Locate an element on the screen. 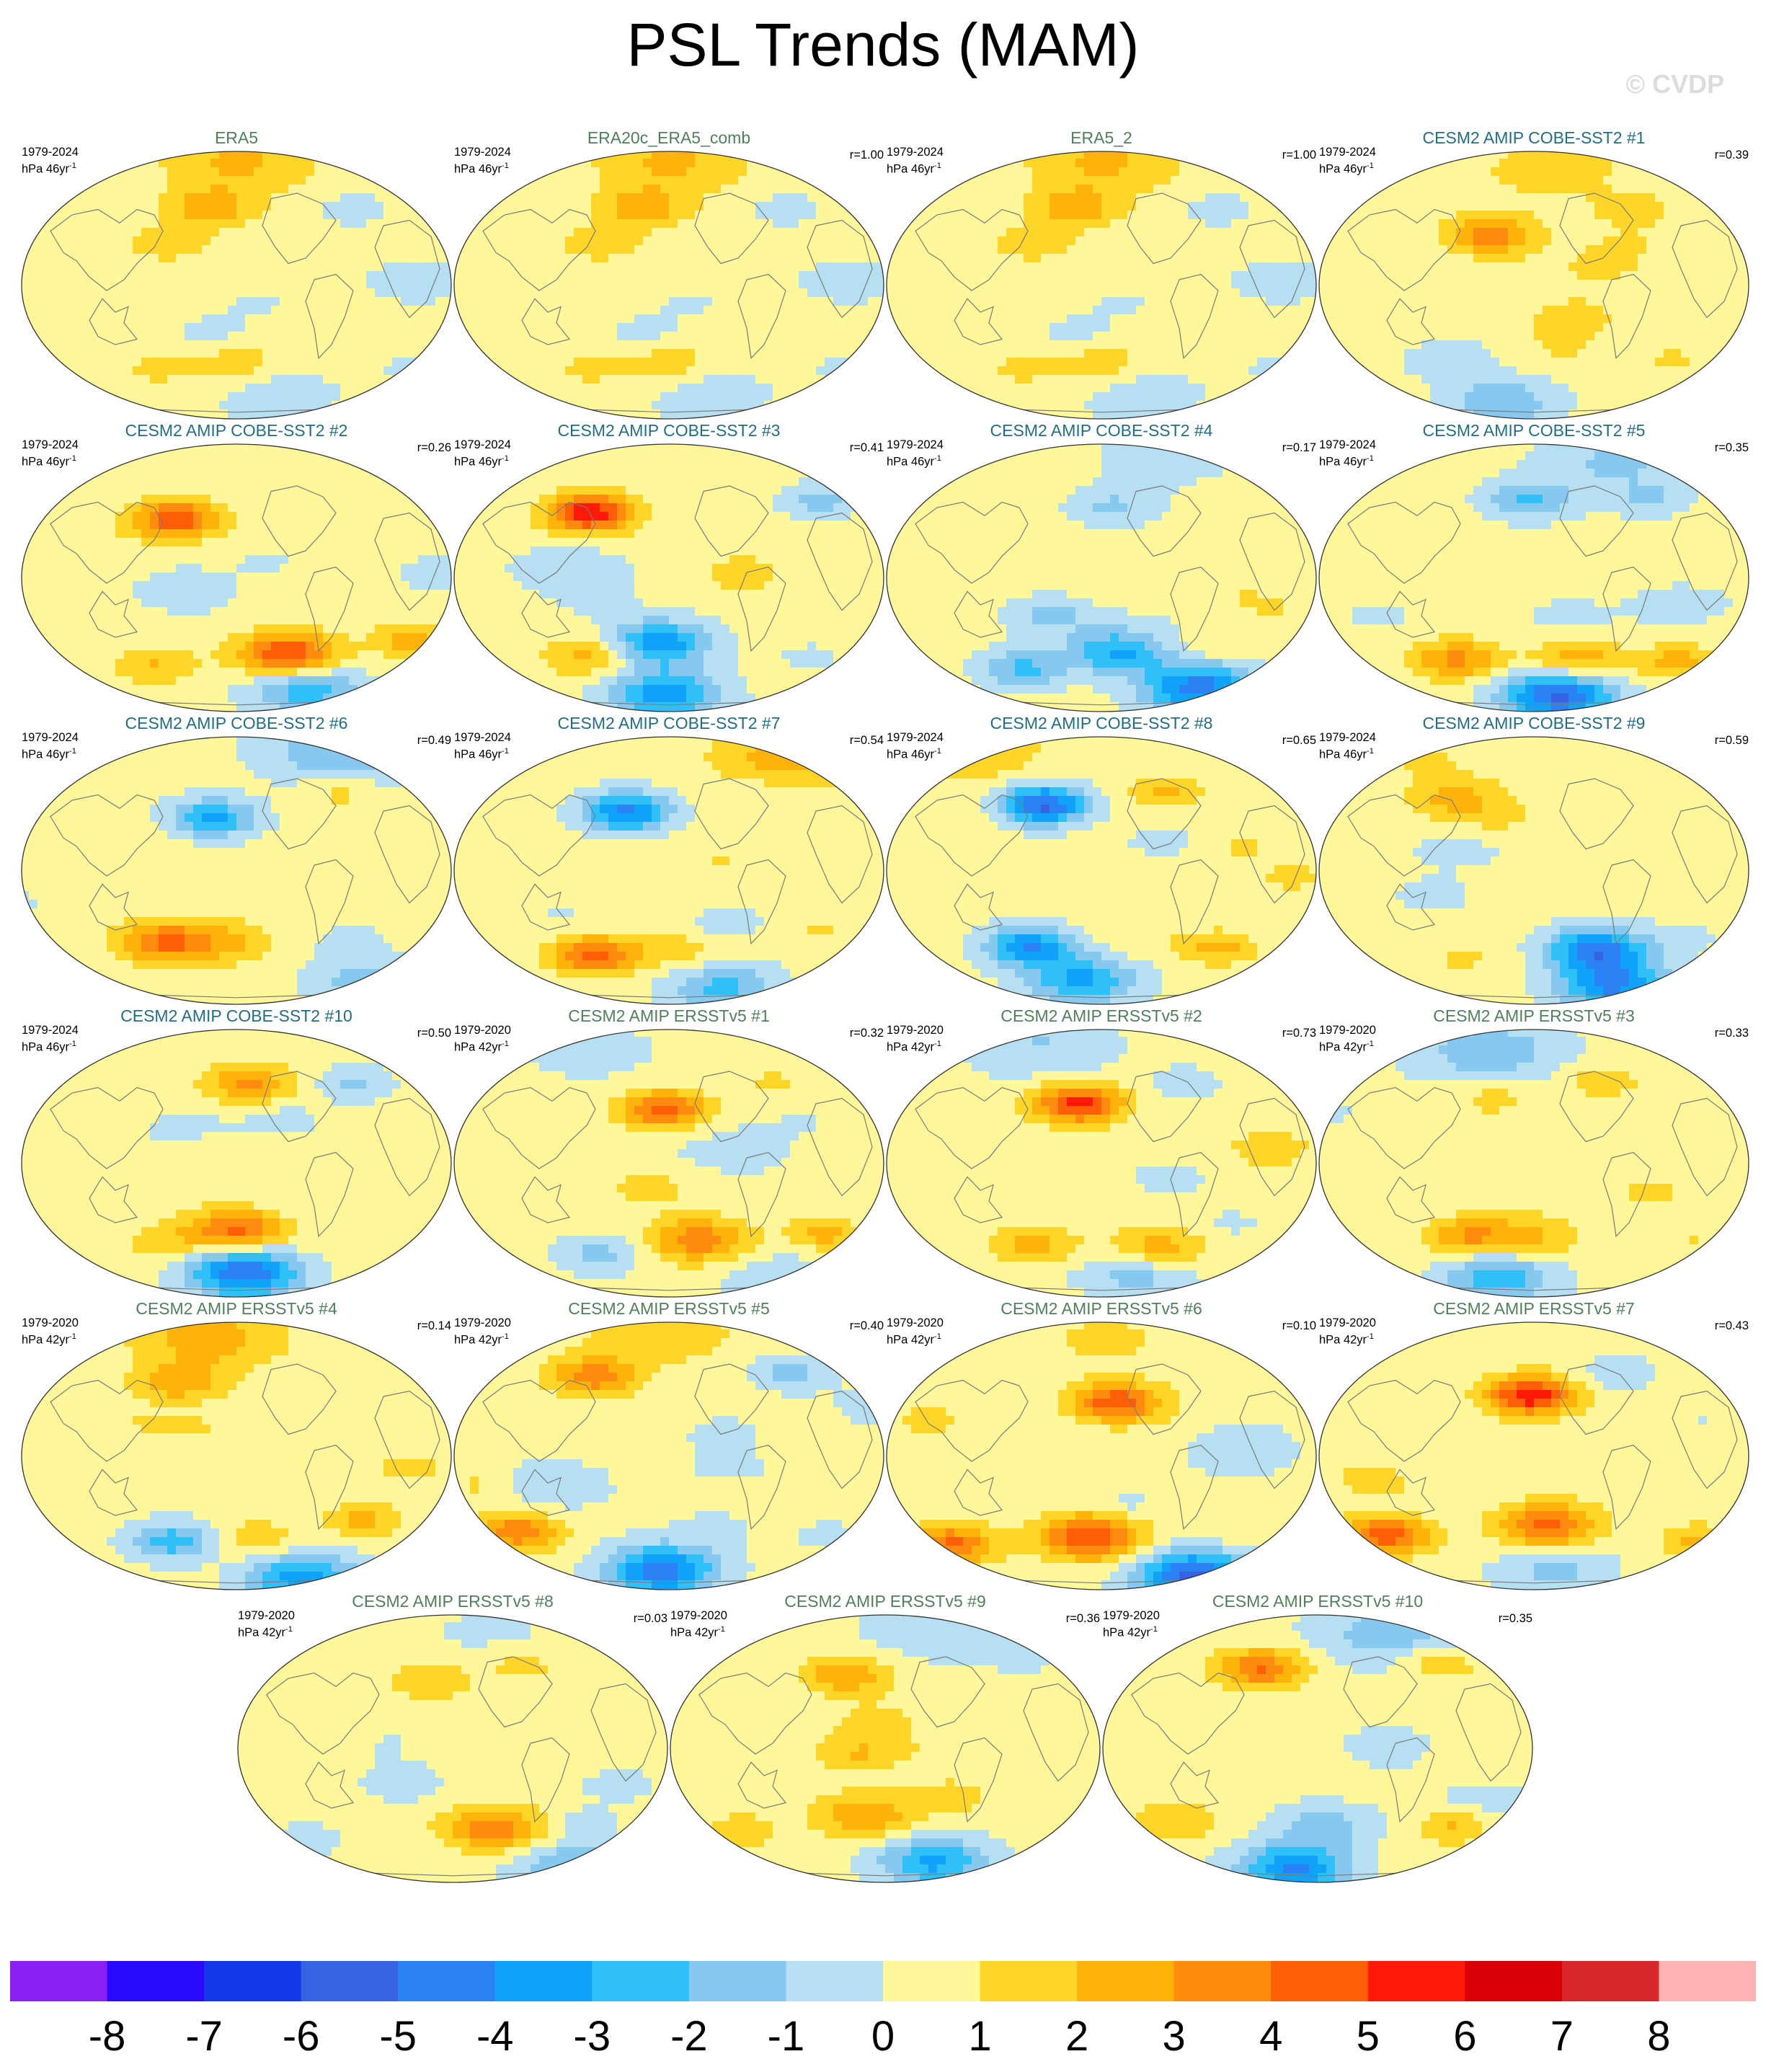  panel-correlation: r=1.00 is located at coordinates (867, 155).